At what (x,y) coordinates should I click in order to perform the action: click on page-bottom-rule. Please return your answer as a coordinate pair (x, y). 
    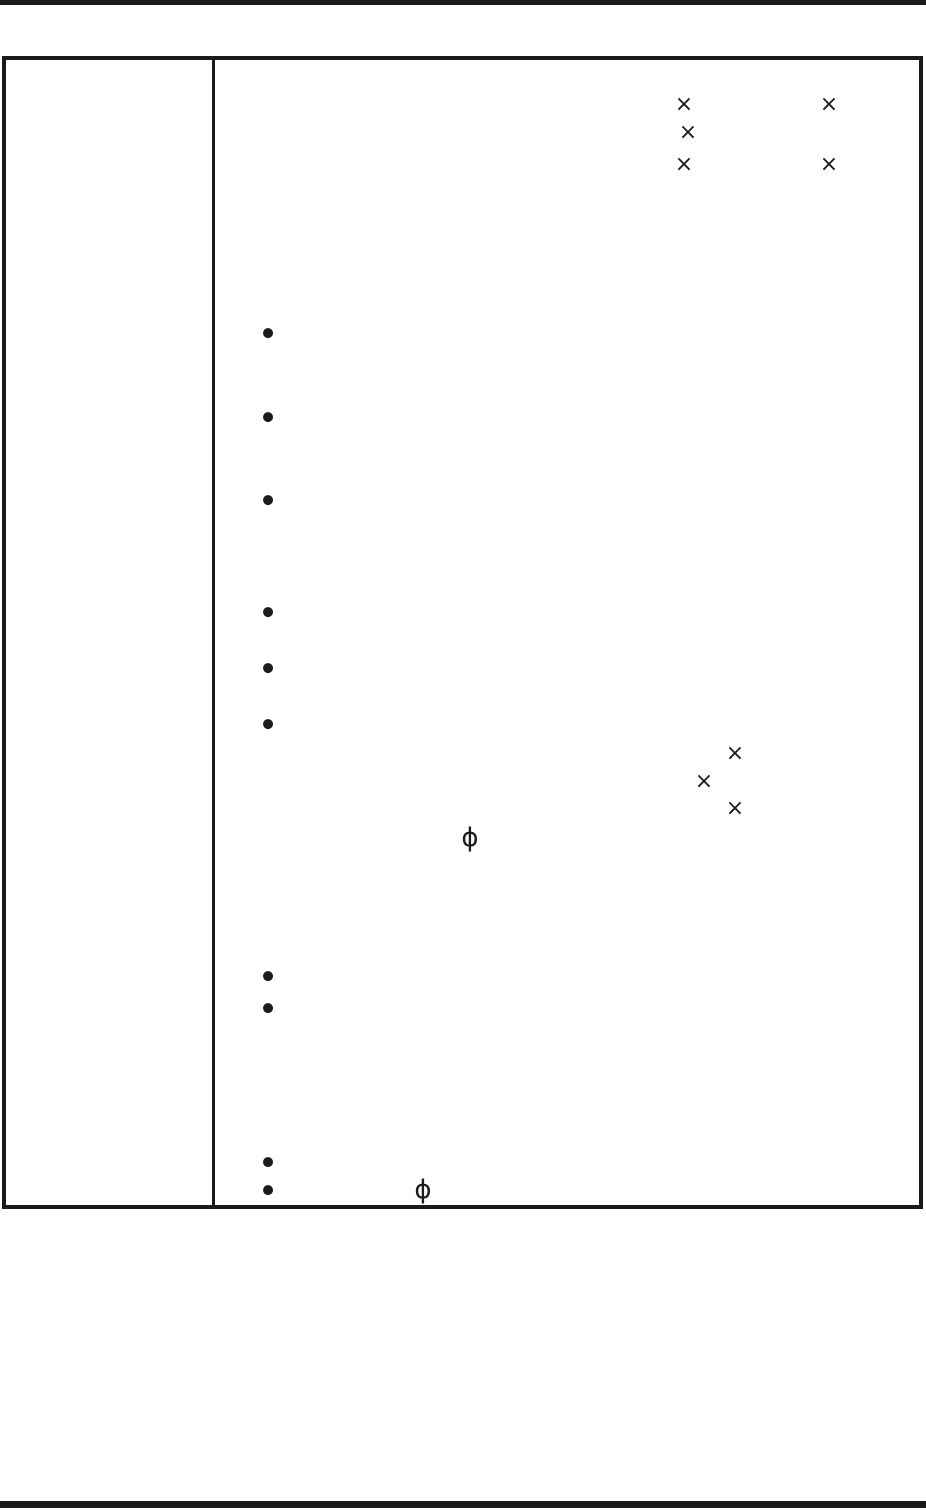
    Looking at the image, I should click on (463, 1504).